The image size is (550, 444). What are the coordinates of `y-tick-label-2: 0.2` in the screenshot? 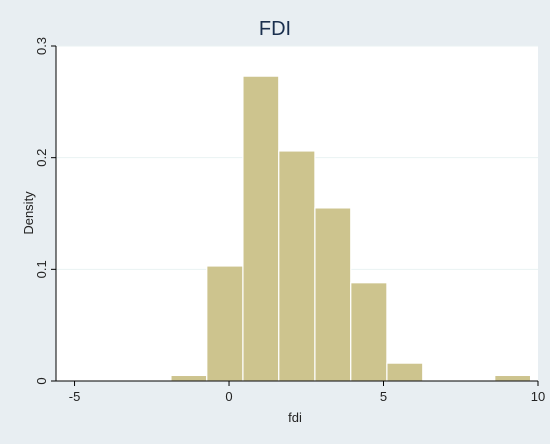 It's located at (41, 158).